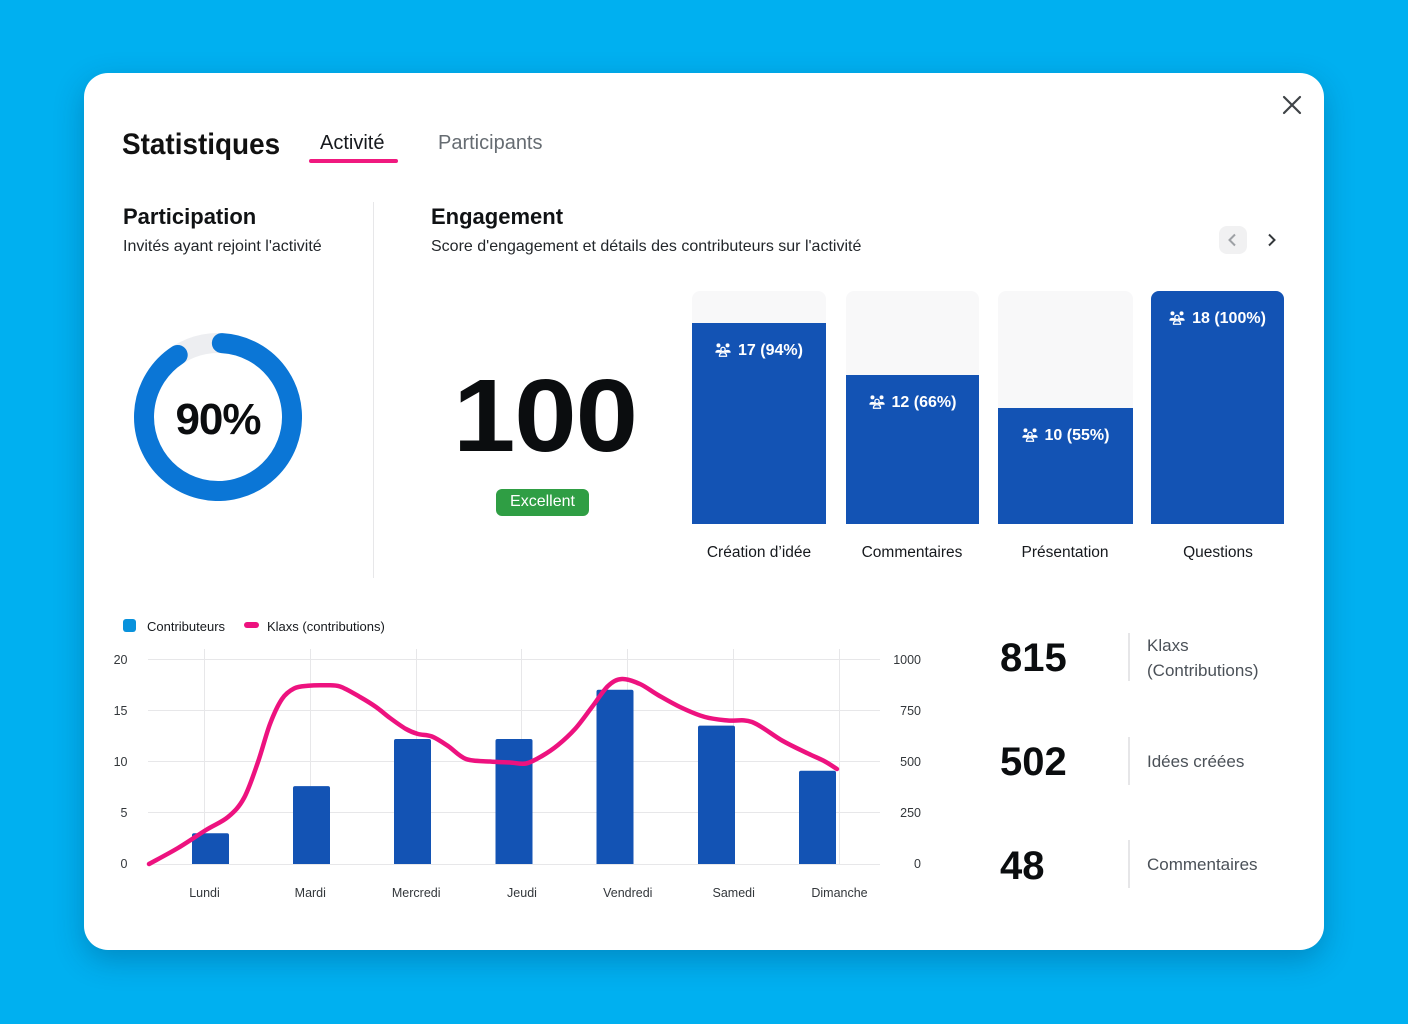 Image resolution: width=1408 pixels, height=1024 pixels. I want to click on svg-text: 10, so click(121, 762).